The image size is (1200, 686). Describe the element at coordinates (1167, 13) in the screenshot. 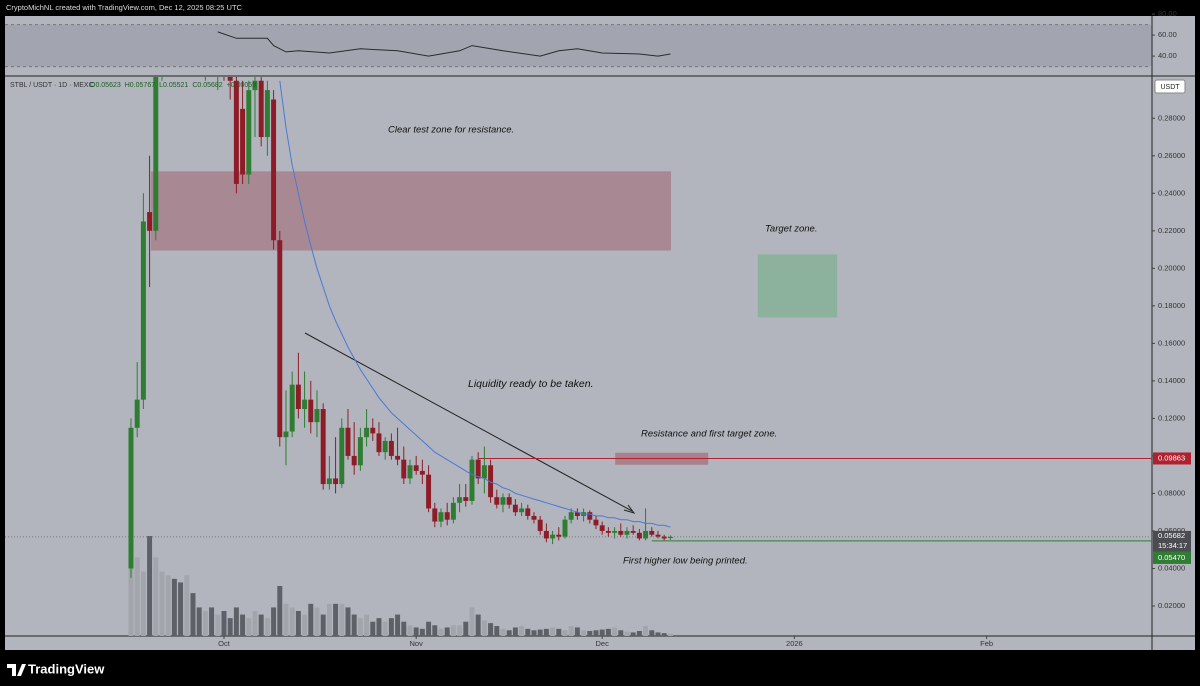

I see `rsi-tick-label: 80.00` at that location.